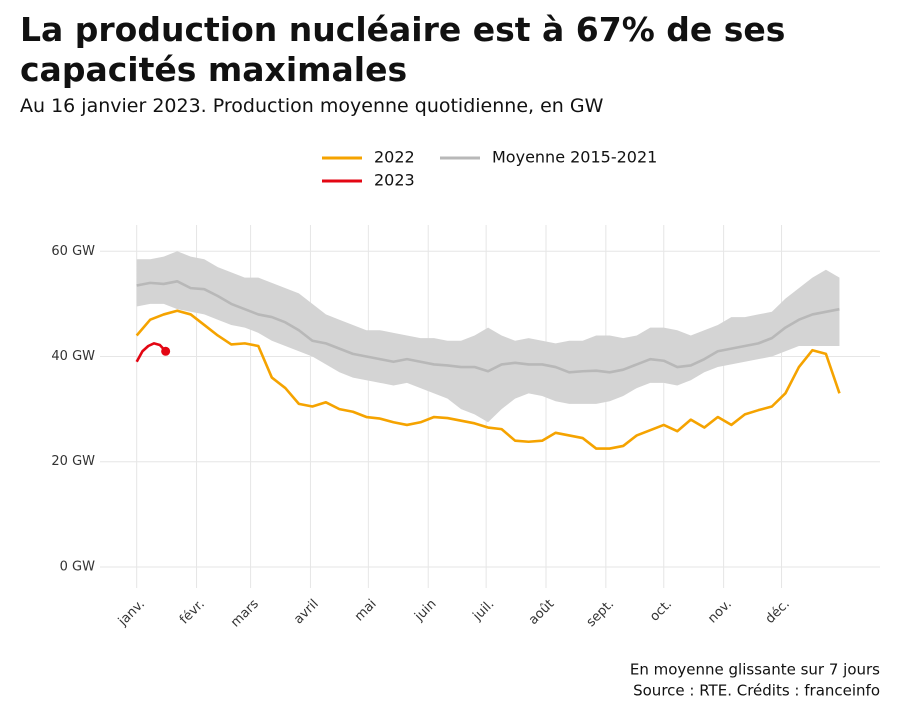 The height and width of the screenshot is (720, 900). Describe the element at coordinates (778, 612) in the screenshot. I see `x-tick-label: déc.` at that location.